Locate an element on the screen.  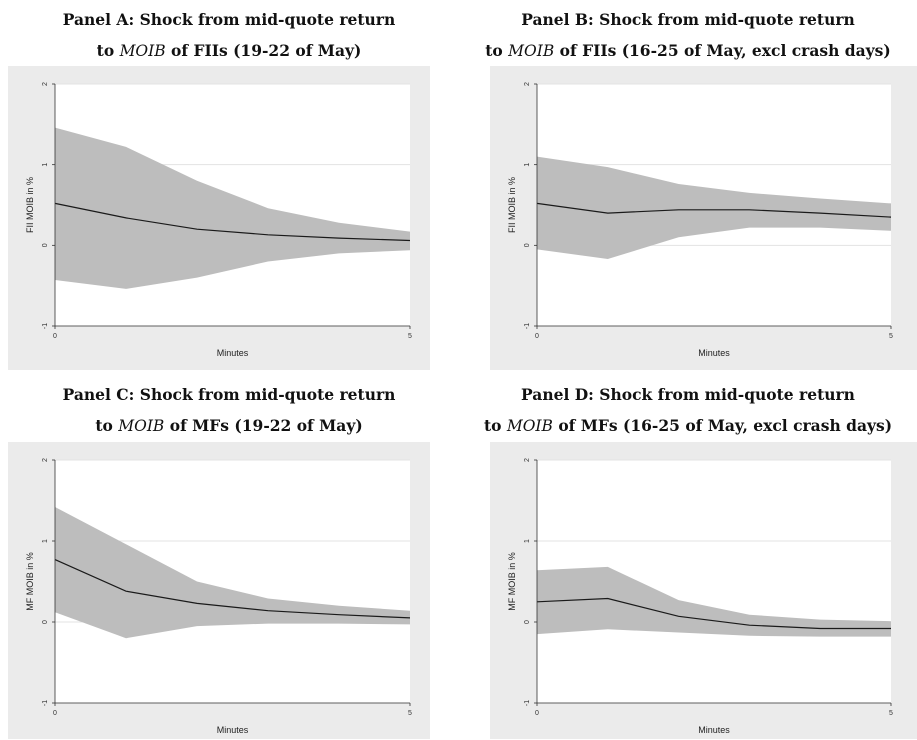
panel-title-line1: Panel C: Shock from mid-quote return is located at coordinates (229, 394).